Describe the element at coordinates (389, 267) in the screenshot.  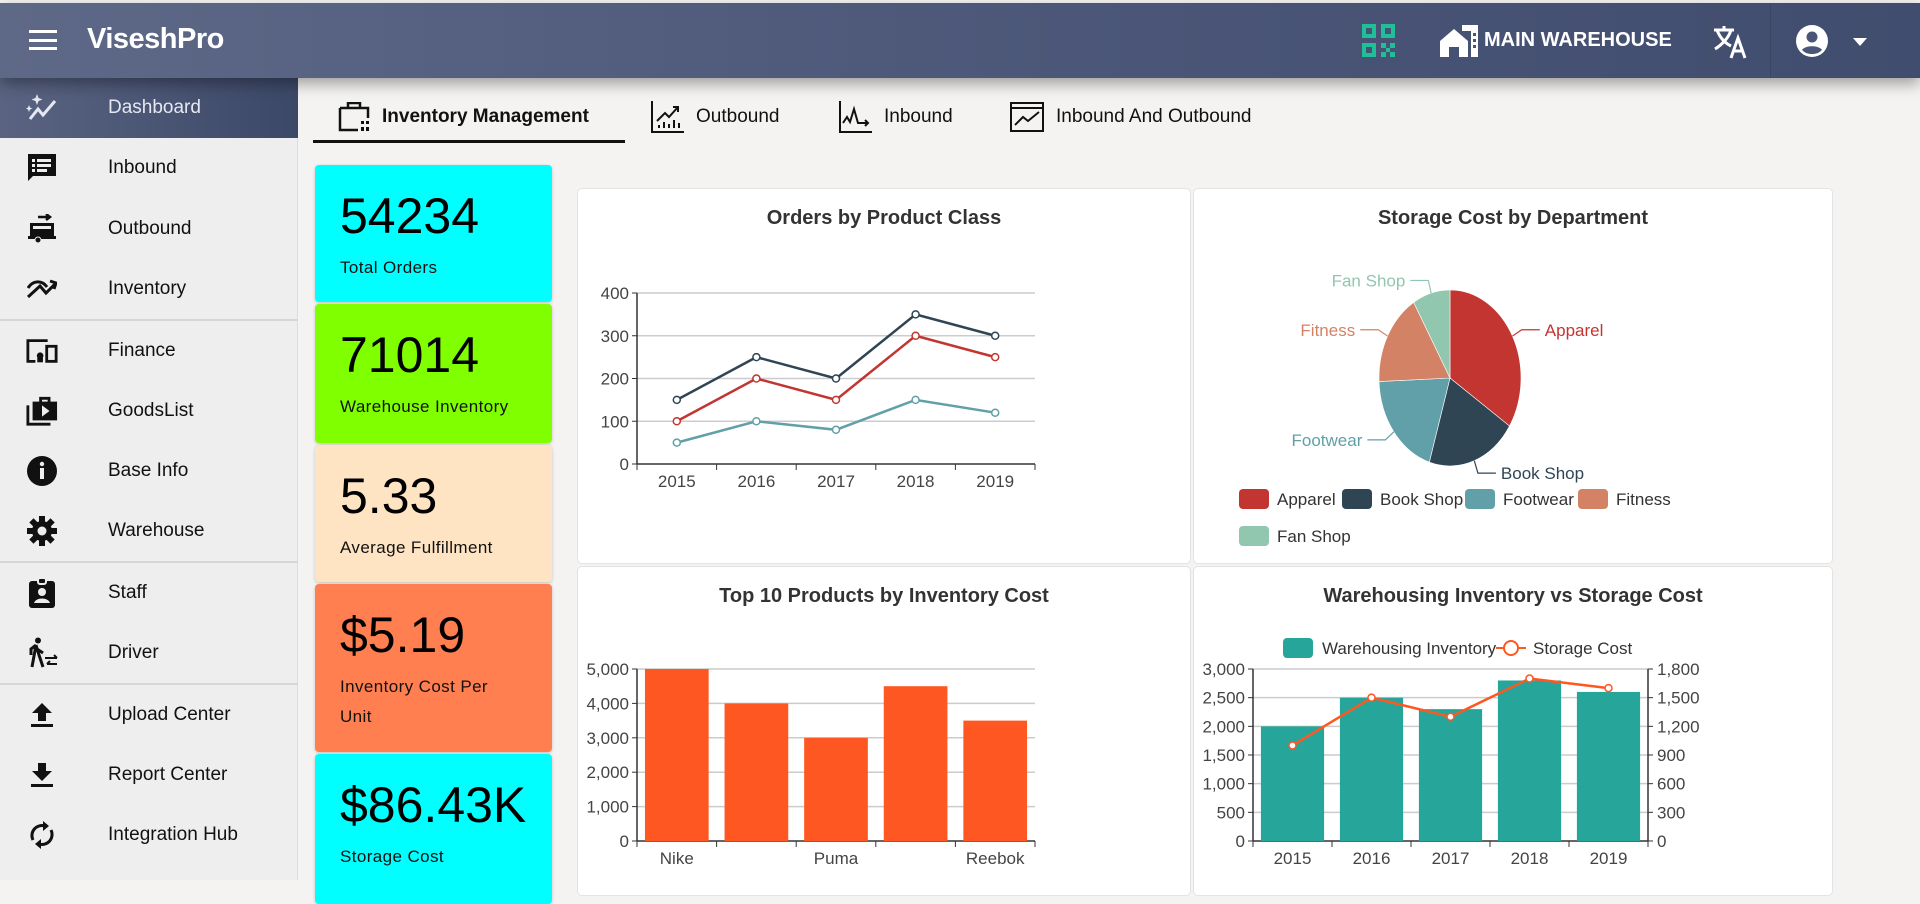
I see `kpi-label: Total Orders` at that location.